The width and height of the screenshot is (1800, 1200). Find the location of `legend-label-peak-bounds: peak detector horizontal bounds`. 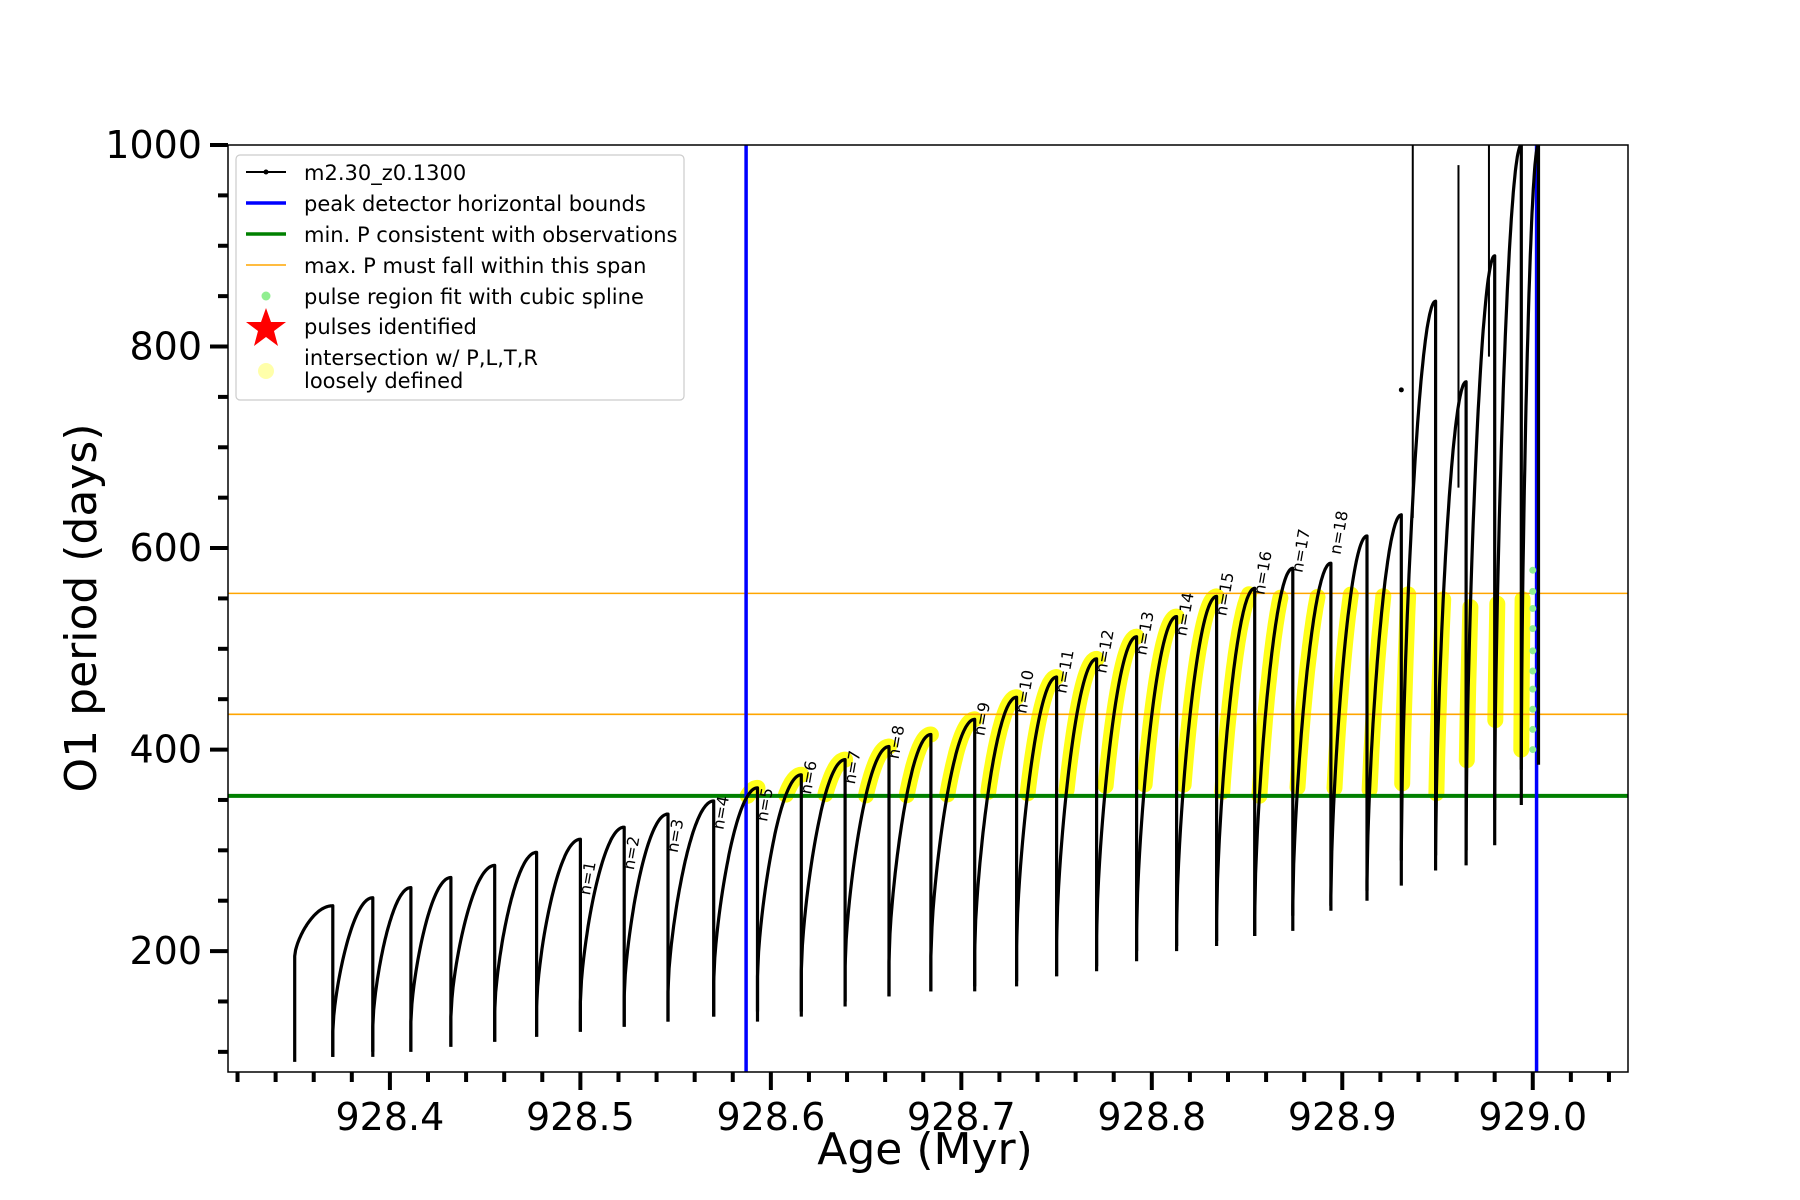

legend-label-peak-bounds: peak detector horizontal bounds is located at coordinates (475, 204).